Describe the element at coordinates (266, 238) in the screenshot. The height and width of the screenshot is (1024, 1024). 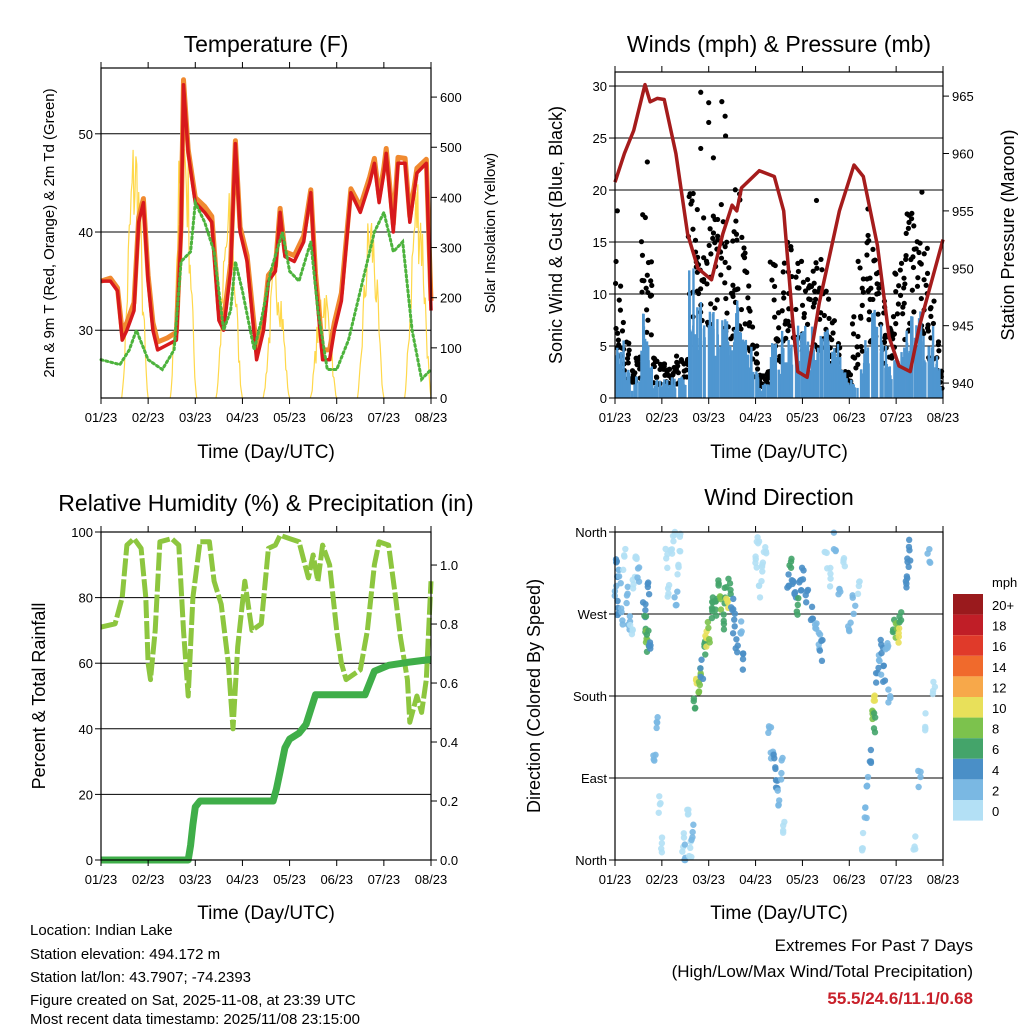
I see `data-marks` at that location.